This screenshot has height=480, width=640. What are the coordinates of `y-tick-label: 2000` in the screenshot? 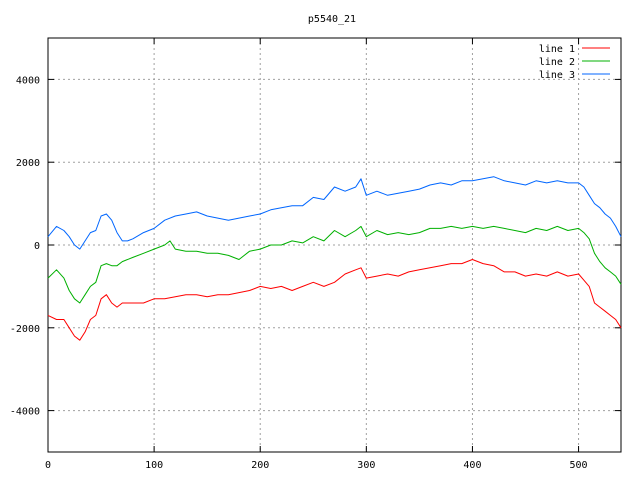 It's located at (28, 163).